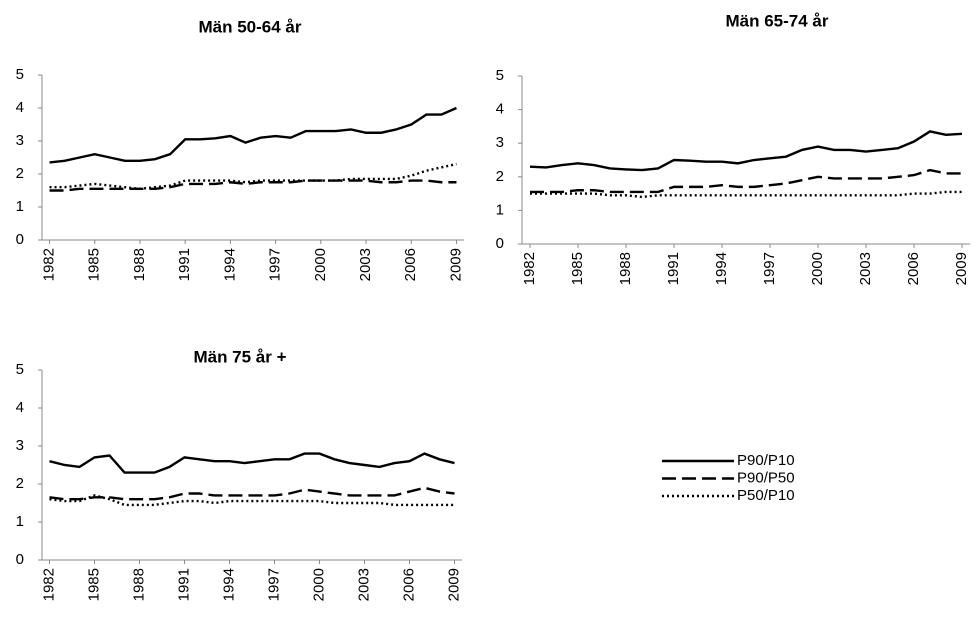 The height and width of the screenshot is (621, 977). What do you see at coordinates (766, 495) in the screenshot?
I see `legend-label: P50/P10` at bounding box center [766, 495].